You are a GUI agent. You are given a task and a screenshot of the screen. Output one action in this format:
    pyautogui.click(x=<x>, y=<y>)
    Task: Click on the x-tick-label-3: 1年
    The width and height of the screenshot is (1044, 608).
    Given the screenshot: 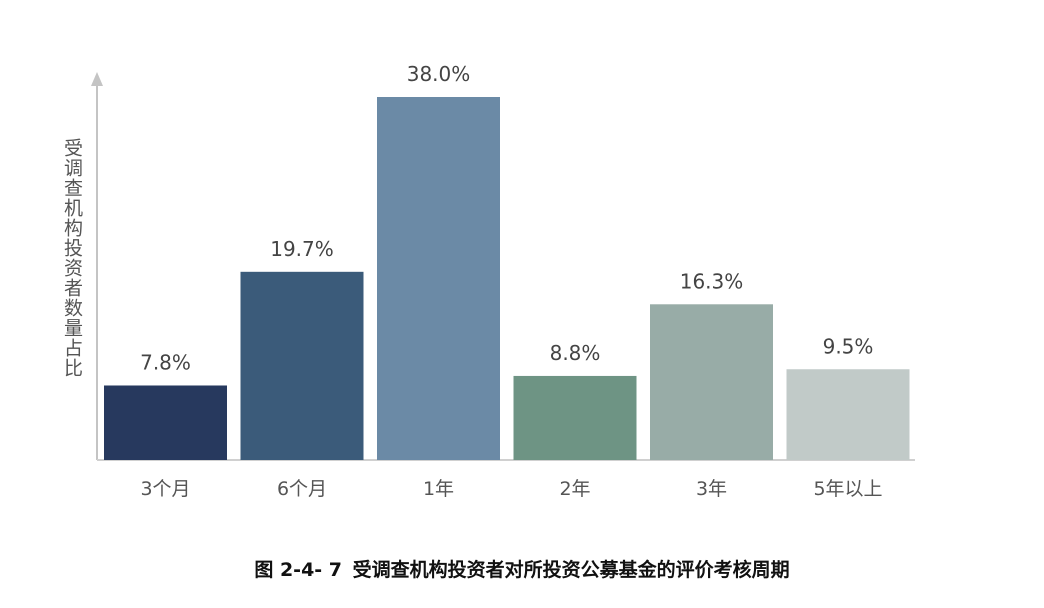 What is the action you would take?
    pyautogui.click(x=438, y=489)
    